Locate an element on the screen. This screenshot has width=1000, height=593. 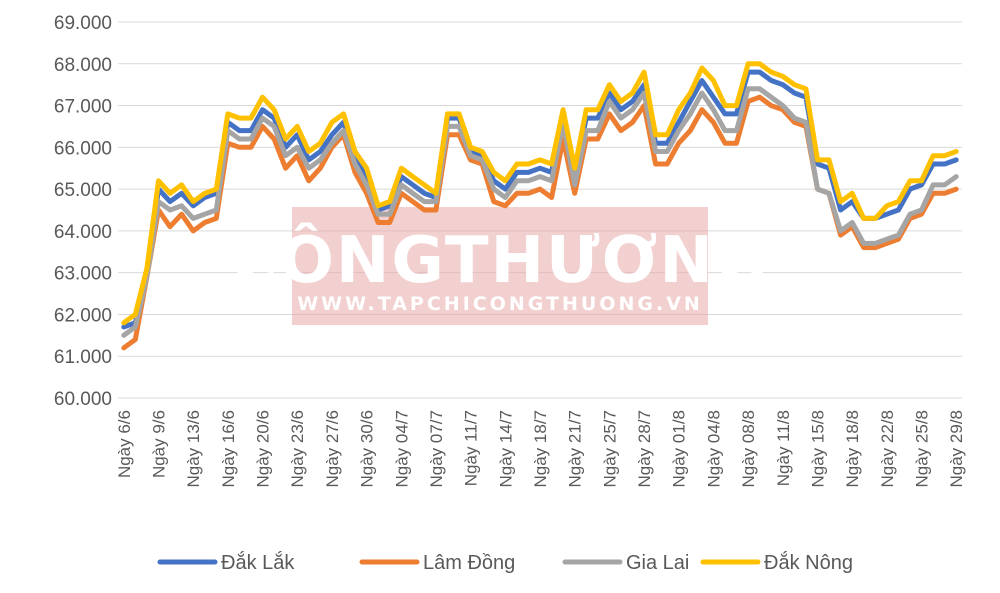
x-tick-label: Ngày 29/8 is located at coordinates (956, 449).